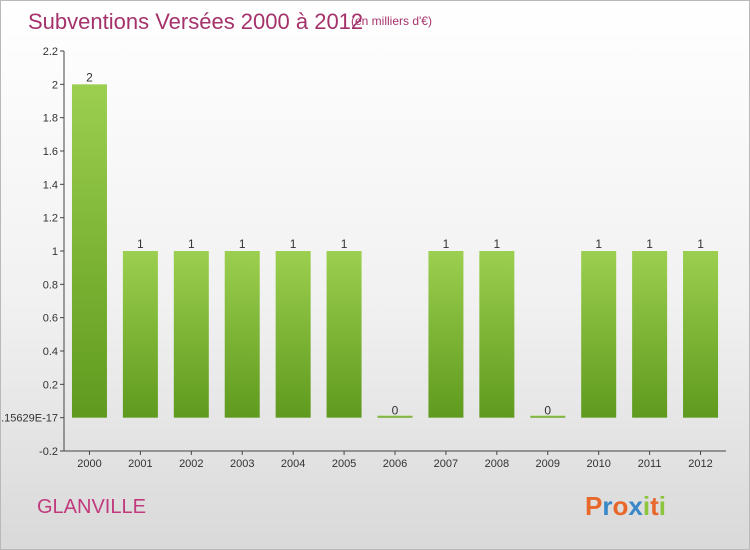 The width and height of the screenshot is (750, 550). I want to click on y-tick-label: 1.8, so click(50, 119).